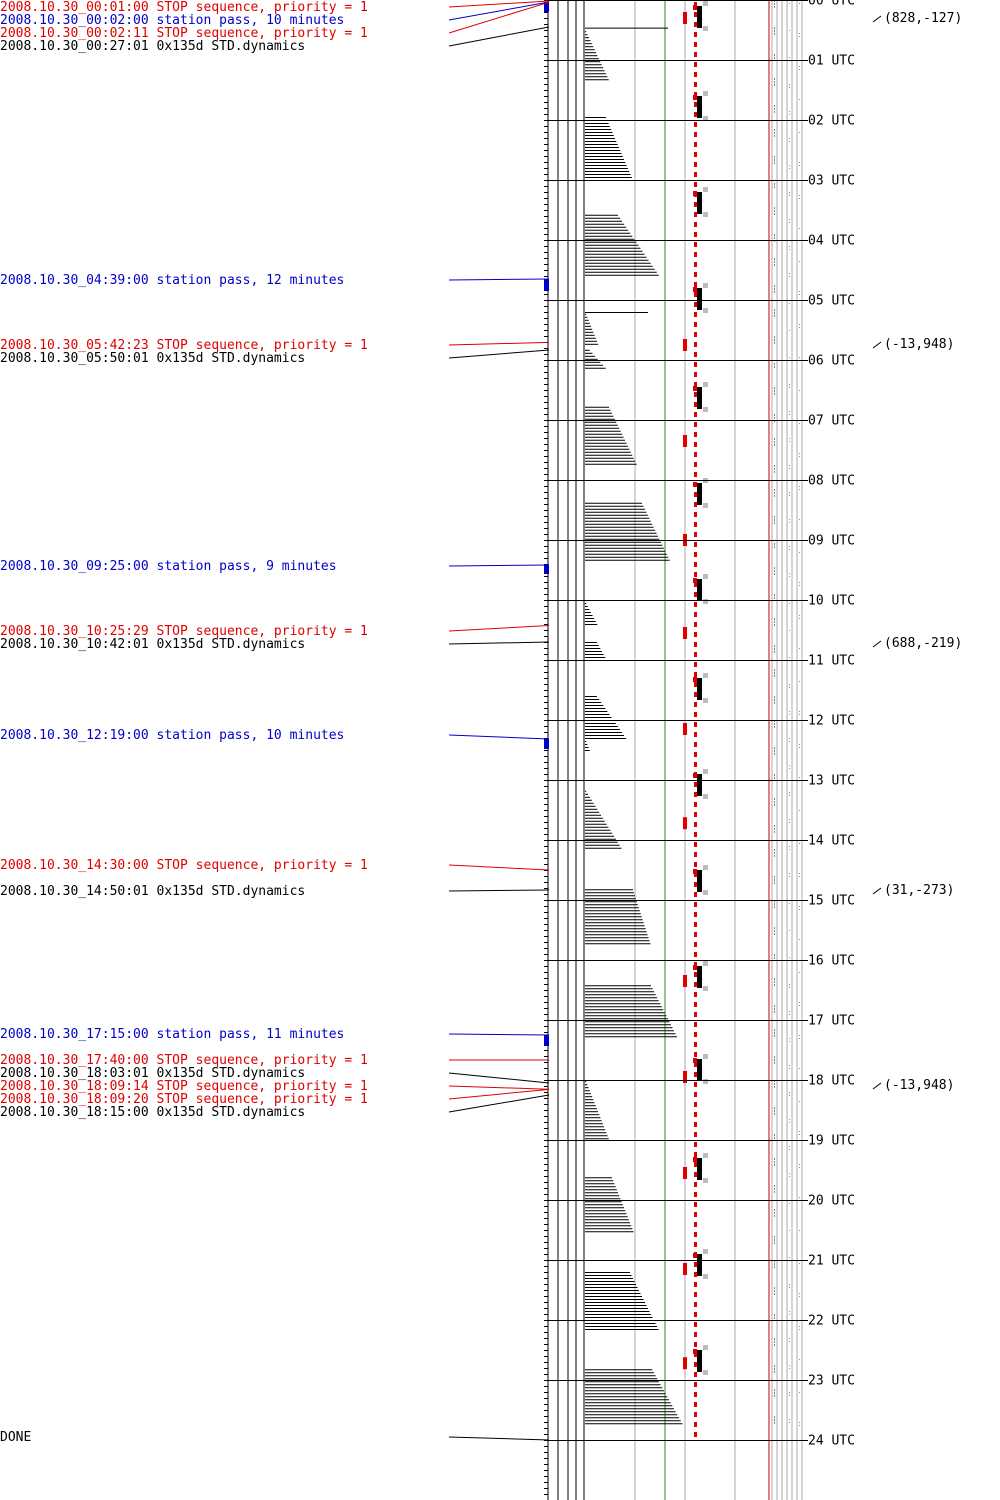 The image size is (1000, 1500). I want to click on pulse-bar, so click(699, 107).